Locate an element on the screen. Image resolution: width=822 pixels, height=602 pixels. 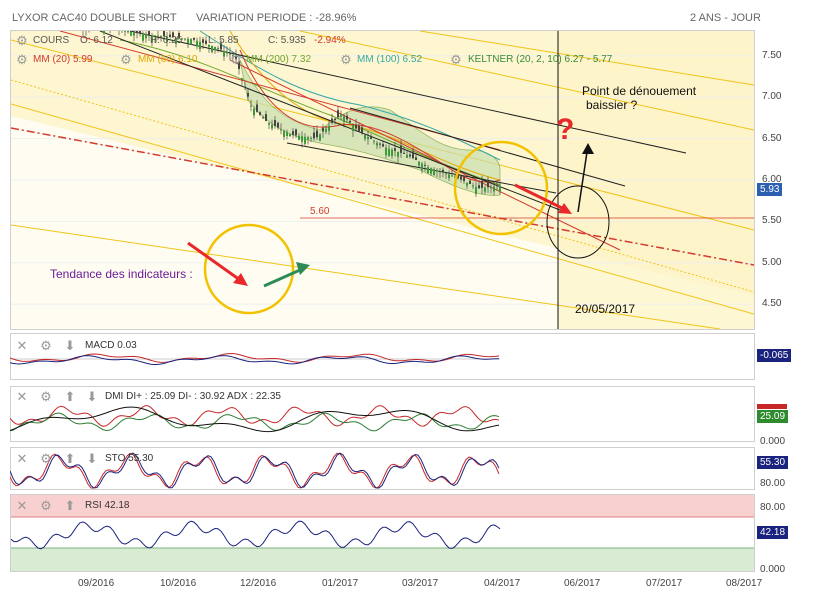
rsi-panel is located at coordinates (382, 533).